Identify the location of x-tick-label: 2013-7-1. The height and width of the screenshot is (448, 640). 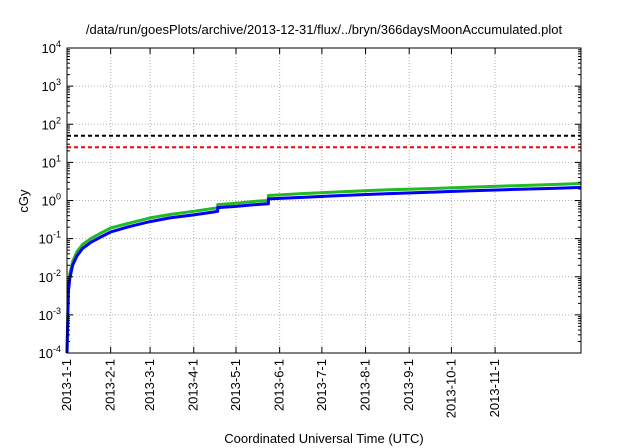
(321, 385).